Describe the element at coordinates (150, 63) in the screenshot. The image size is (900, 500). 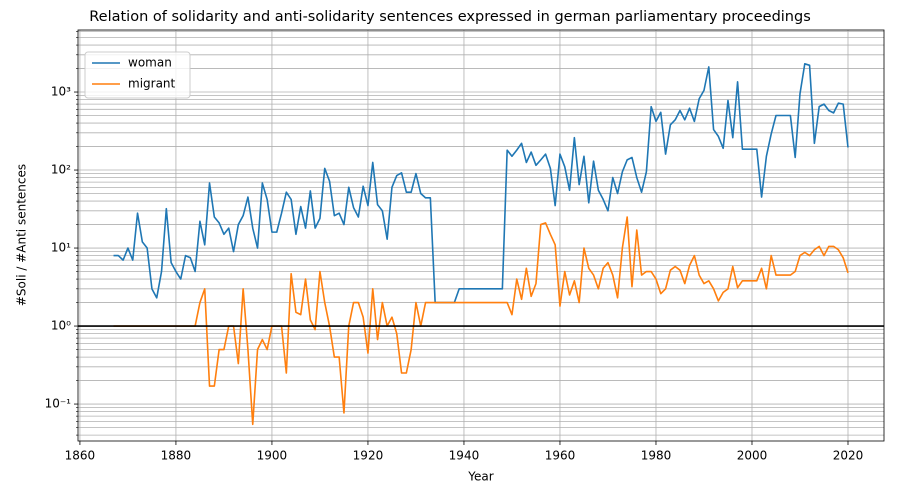
I see `legend-label: woman` at that location.